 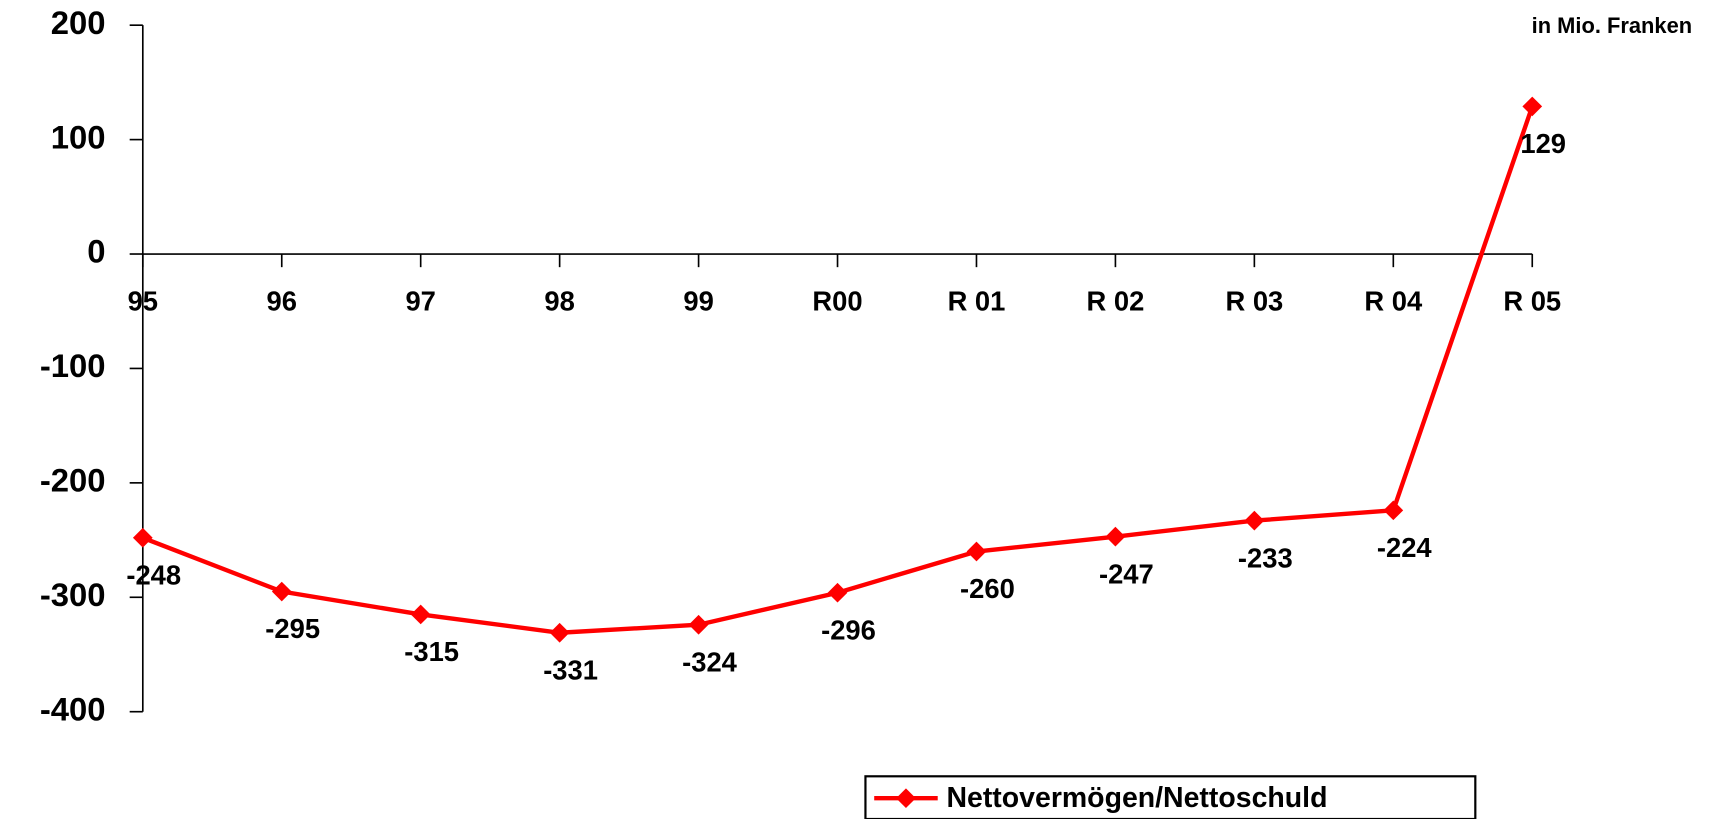 What do you see at coordinates (292, 628) in the screenshot?
I see `data-label: -295` at bounding box center [292, 628].